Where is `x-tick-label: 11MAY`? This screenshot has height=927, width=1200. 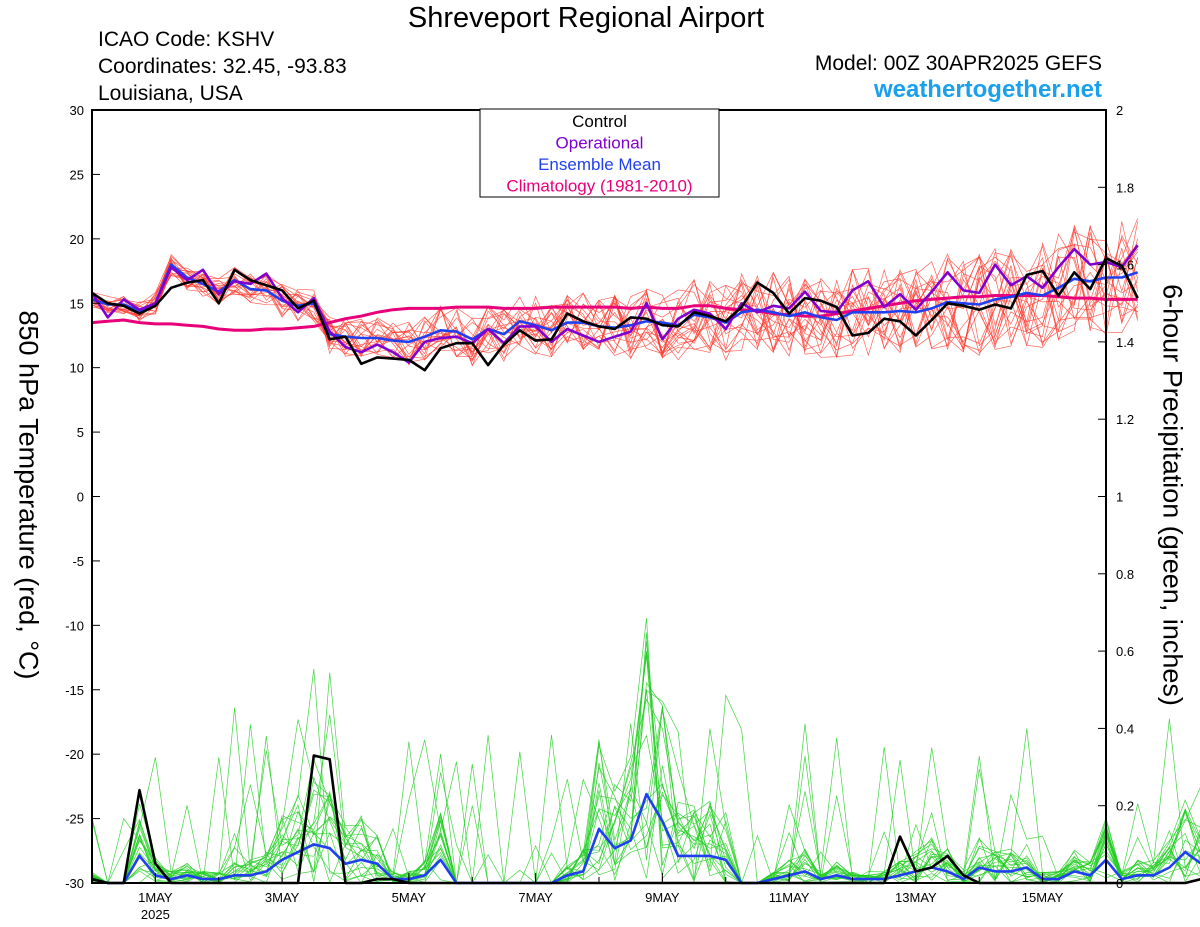 x-tick-label: 11MAY is located at coordinates (789, 897).